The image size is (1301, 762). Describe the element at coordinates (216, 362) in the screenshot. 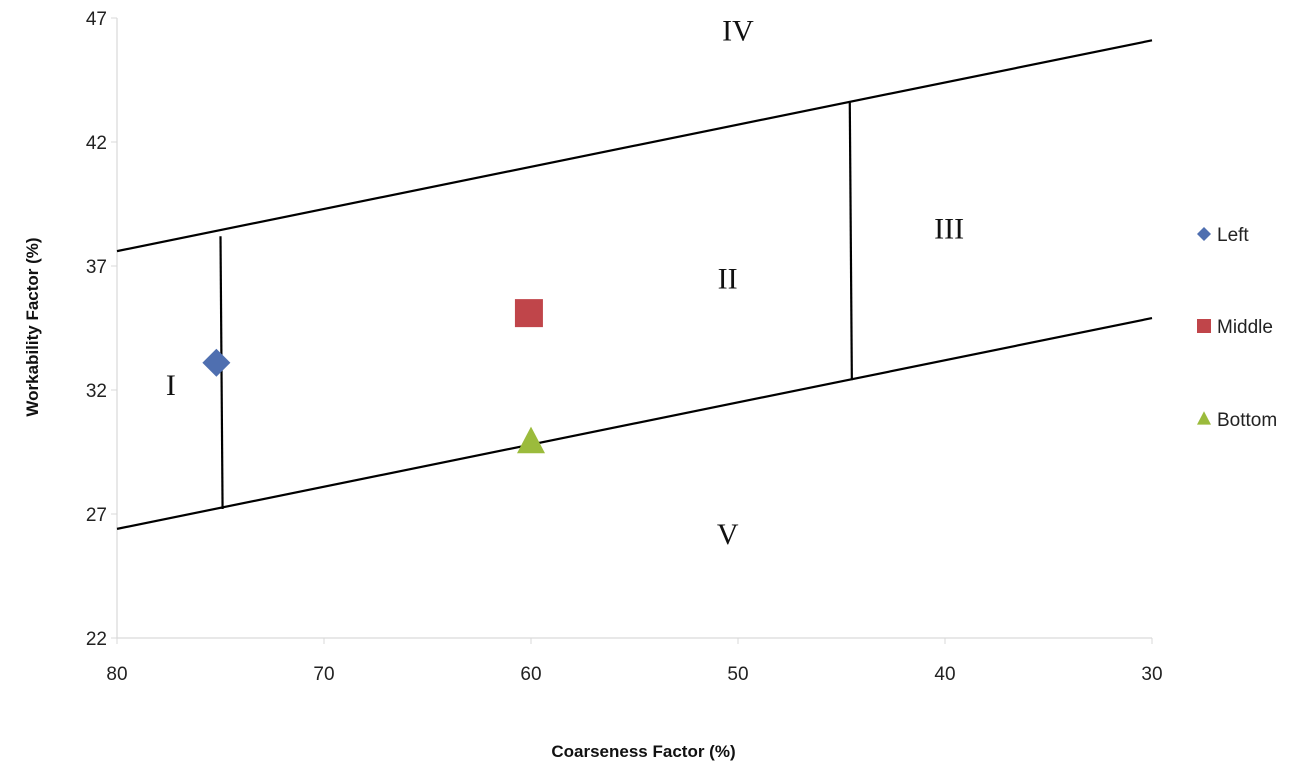

I see `data-point-left` at that location.